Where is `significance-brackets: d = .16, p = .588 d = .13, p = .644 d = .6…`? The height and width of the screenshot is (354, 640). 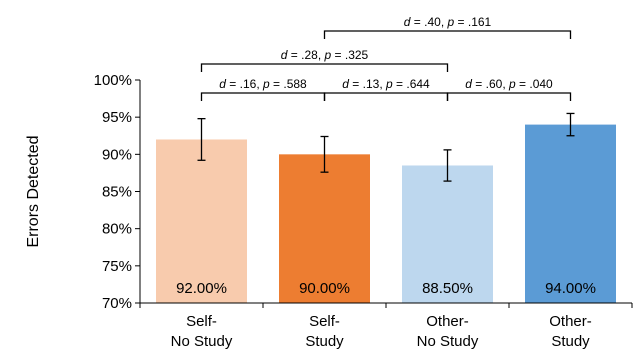
significance-brackets: d = .16, p = .588 d = .13, p = .644 d = .6… is located at coordinates (386, 58).